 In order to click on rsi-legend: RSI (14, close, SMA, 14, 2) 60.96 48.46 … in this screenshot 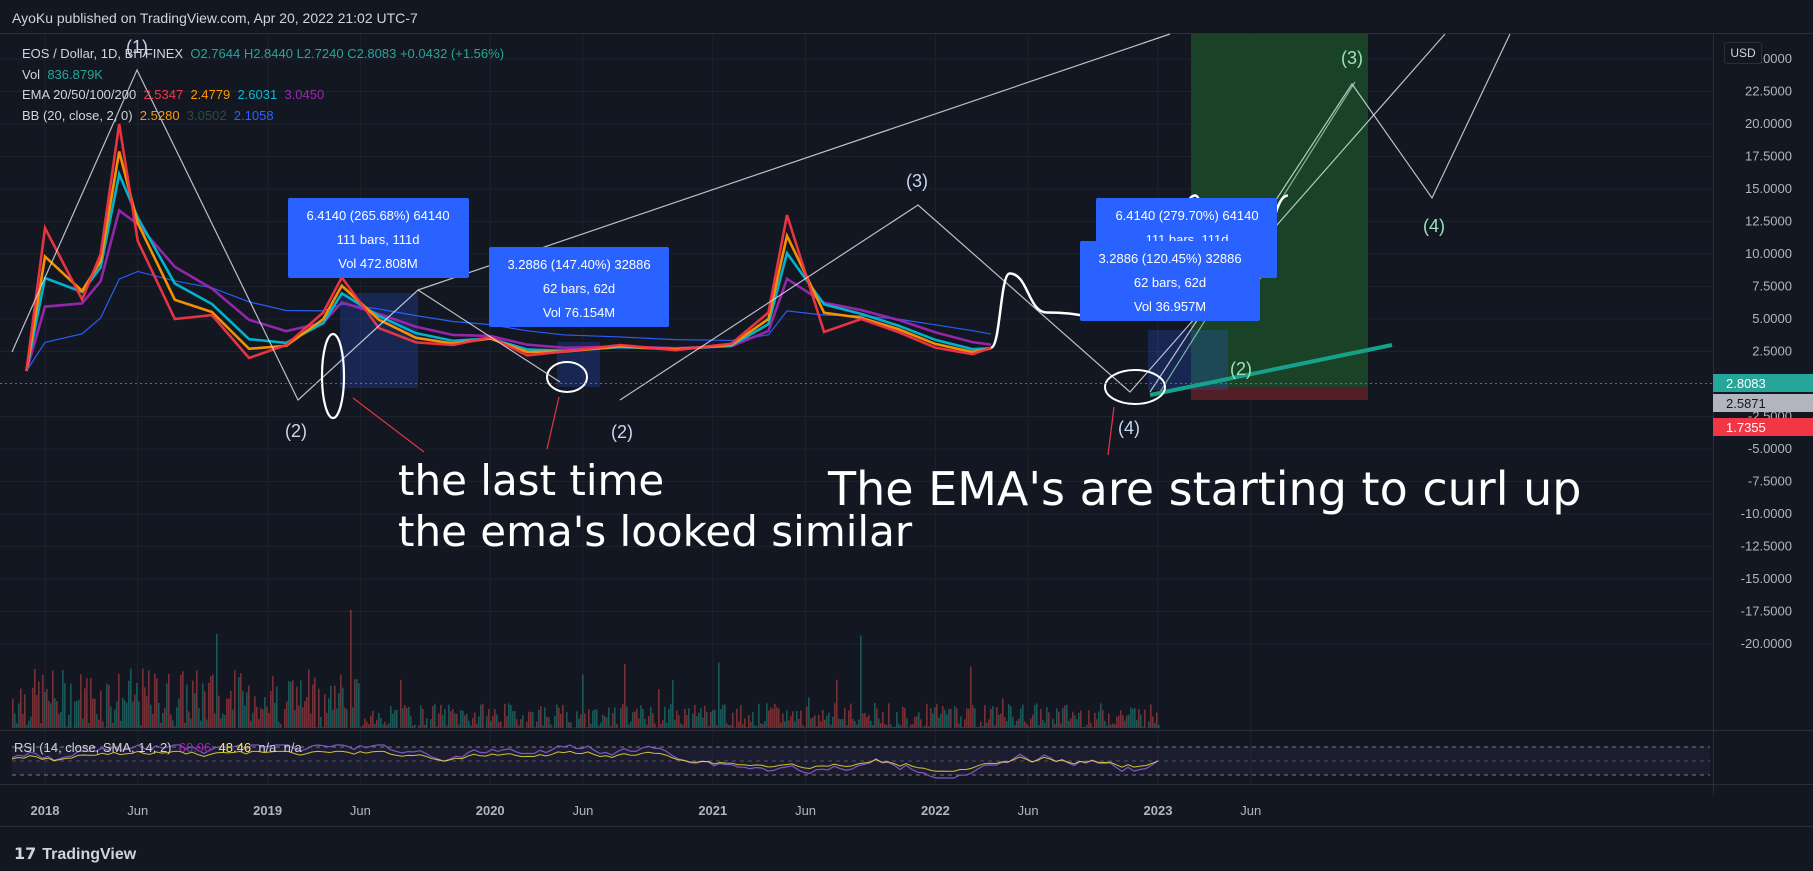, I will do `click(158, 747)`.